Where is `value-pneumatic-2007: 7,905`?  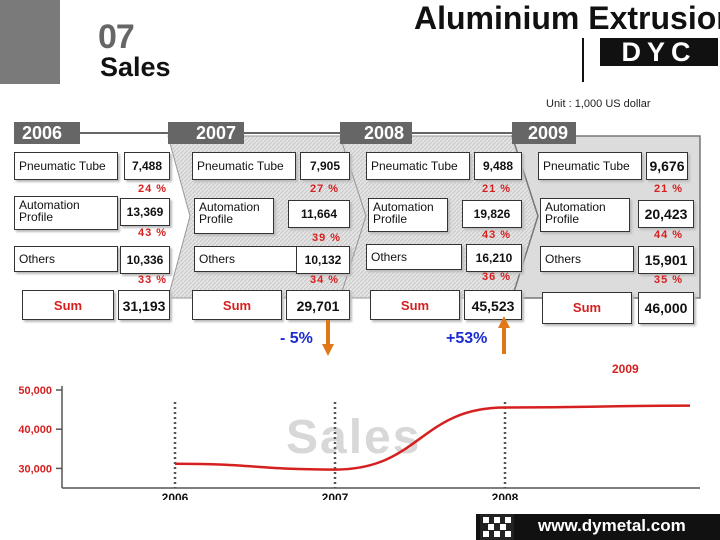 value-pneumatic-2007: 7,905 is located at coordinates (325, 166).